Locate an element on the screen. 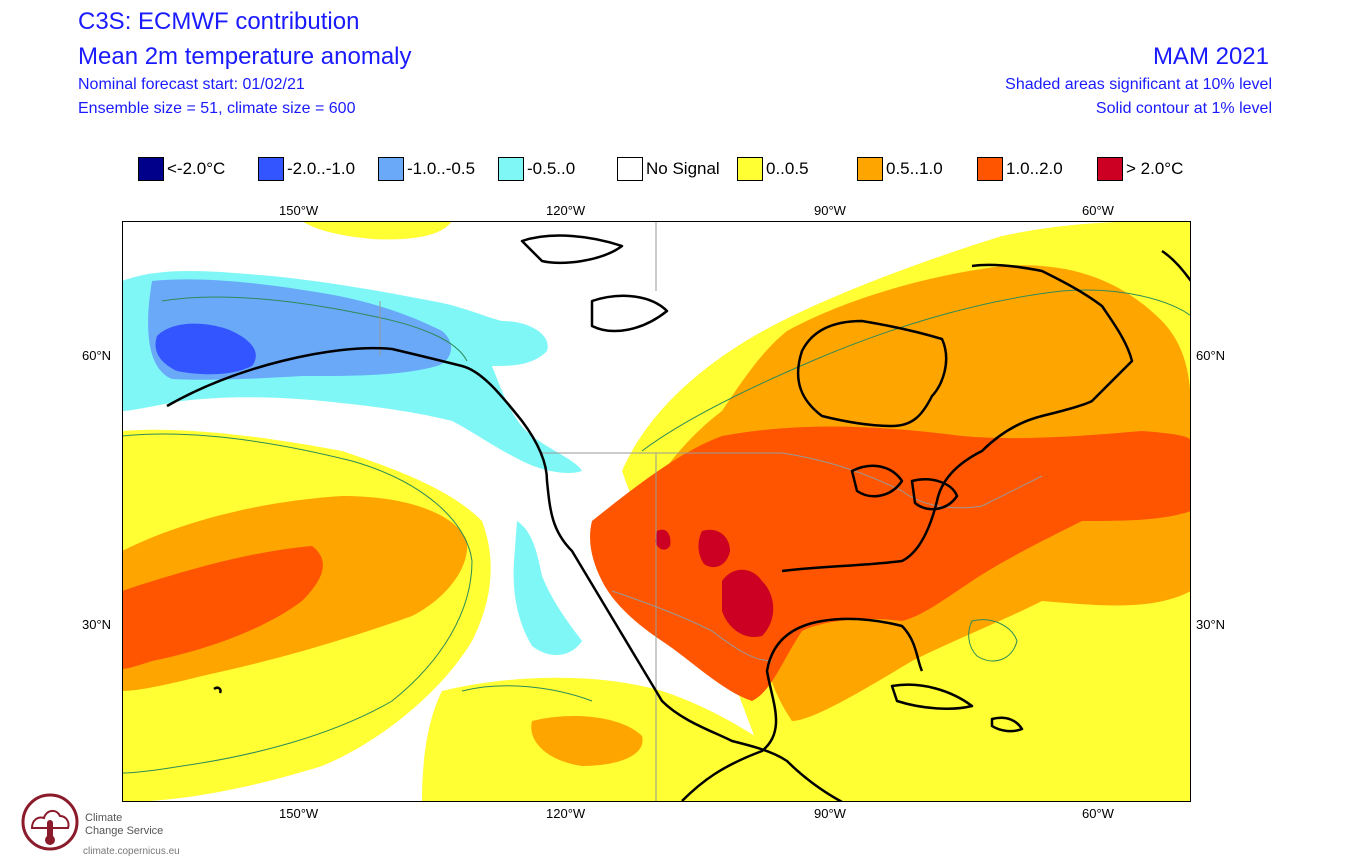 Image resolution: width=1349 pixels, height=868 pixels. lon-label-bottom: 150°W is located at coordinates (299, 813).